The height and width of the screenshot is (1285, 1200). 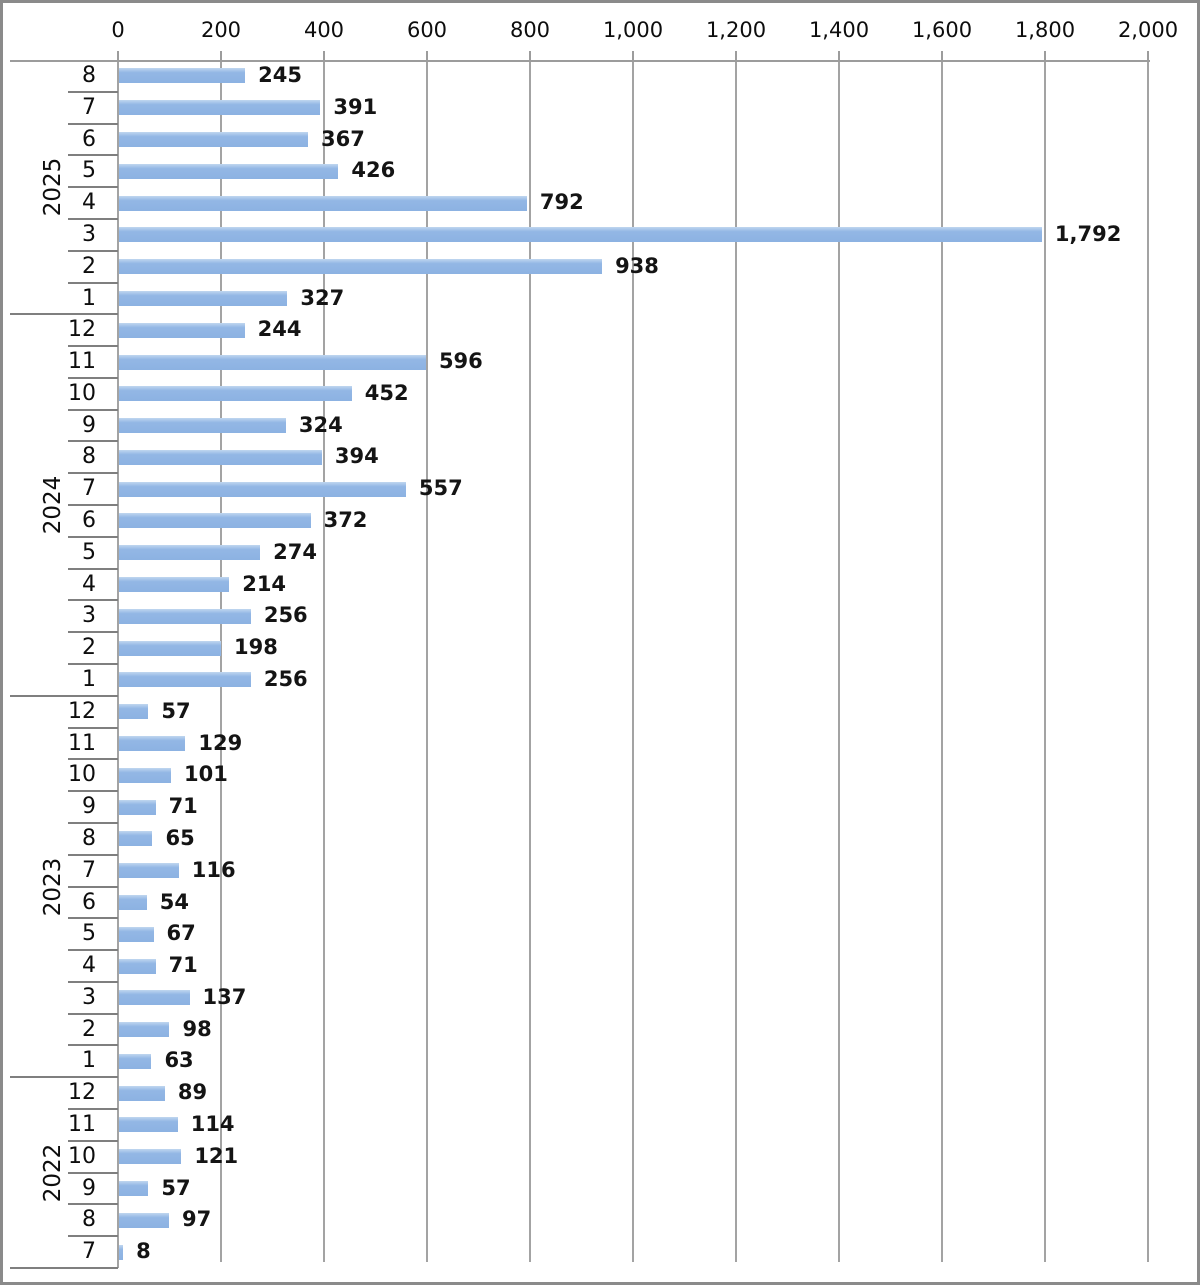 I want to click on value-label: 245, so click(x=280, y=75).